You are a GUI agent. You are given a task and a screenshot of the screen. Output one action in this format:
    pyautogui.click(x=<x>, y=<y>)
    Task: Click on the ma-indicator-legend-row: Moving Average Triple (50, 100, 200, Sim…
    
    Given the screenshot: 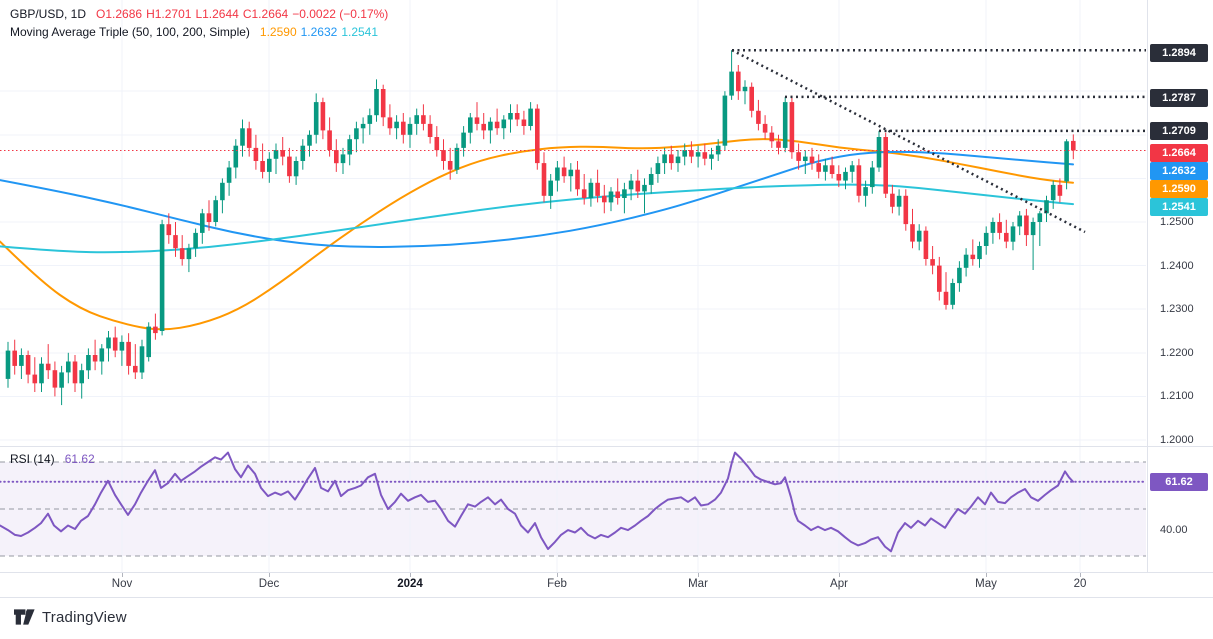 What is the action you would take?
    pyautogui.click(x=198, y=32)
    